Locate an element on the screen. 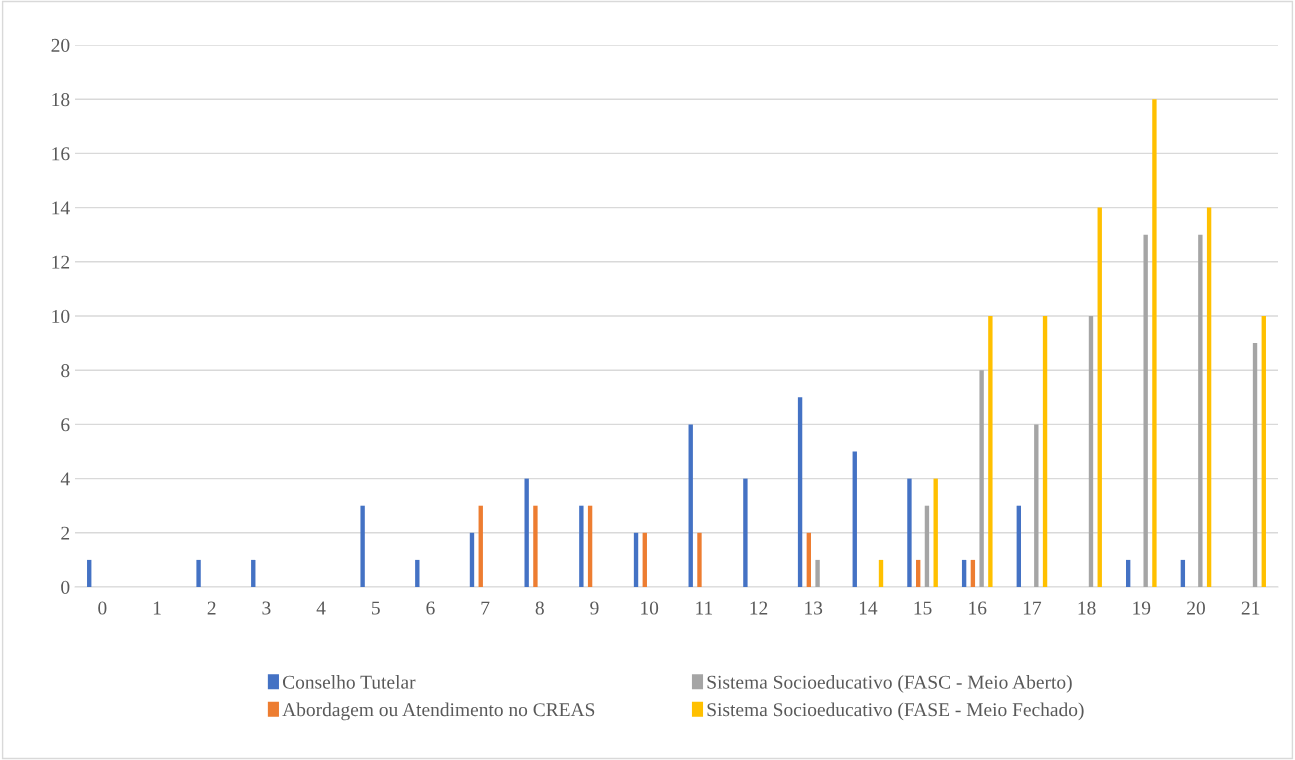 The height and width of the screenshot is (760, 1295). y-tick-label: 8 is located at coordinates (65, 371).